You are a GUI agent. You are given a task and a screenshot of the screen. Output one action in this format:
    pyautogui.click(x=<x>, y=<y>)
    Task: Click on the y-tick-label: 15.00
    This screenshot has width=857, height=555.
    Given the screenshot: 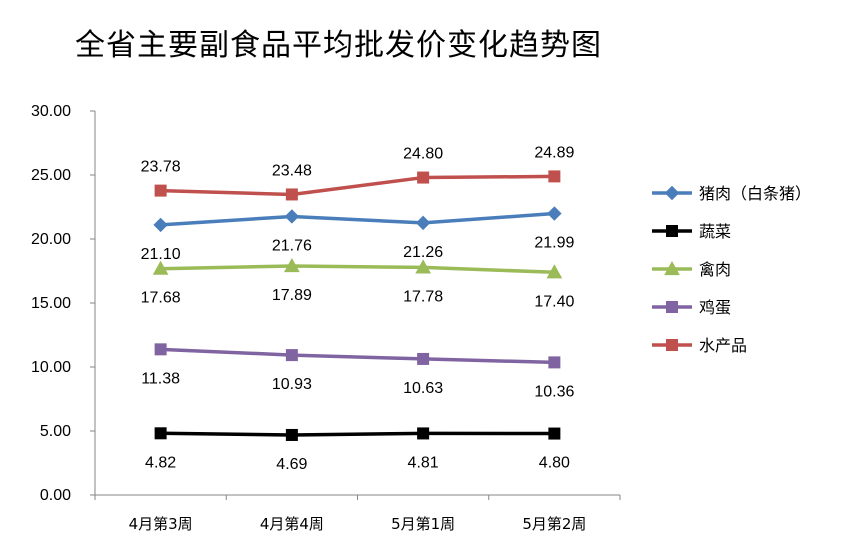 What is the action you would take?
    pyautogui.click(x=51, y=303)
    